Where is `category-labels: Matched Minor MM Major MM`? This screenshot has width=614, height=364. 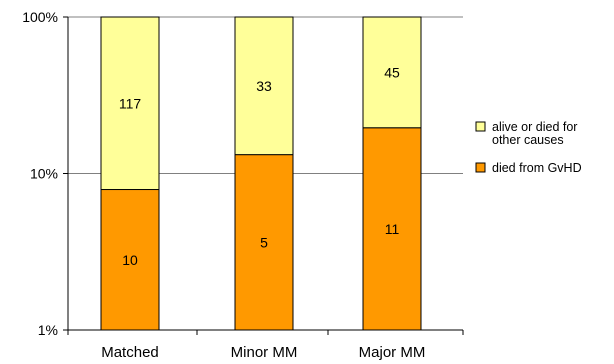
category-labels: Matched Minor MM Major MM is located at coordinates (263, 352).